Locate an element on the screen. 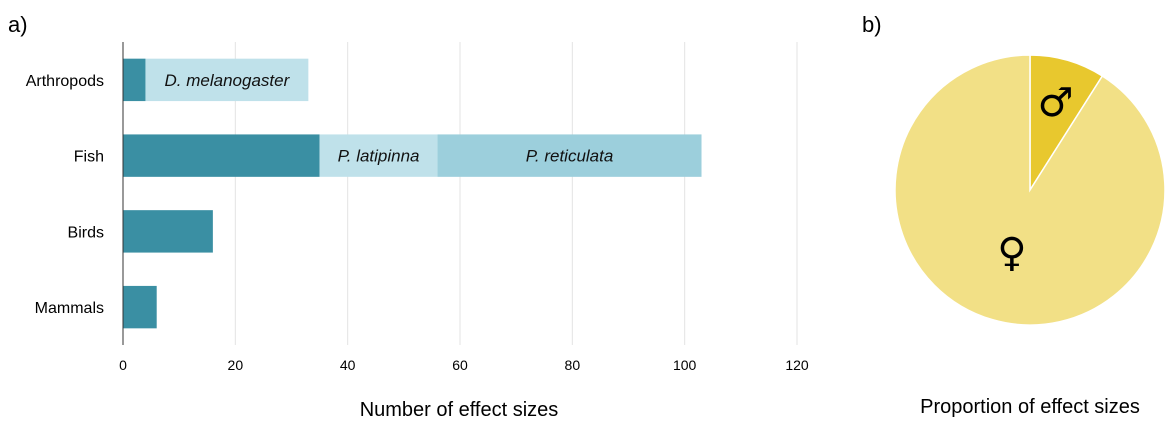 The width and height of the screenshot is (1170, 426). x-tick-label: 20 is located at coordinates (236, 365).